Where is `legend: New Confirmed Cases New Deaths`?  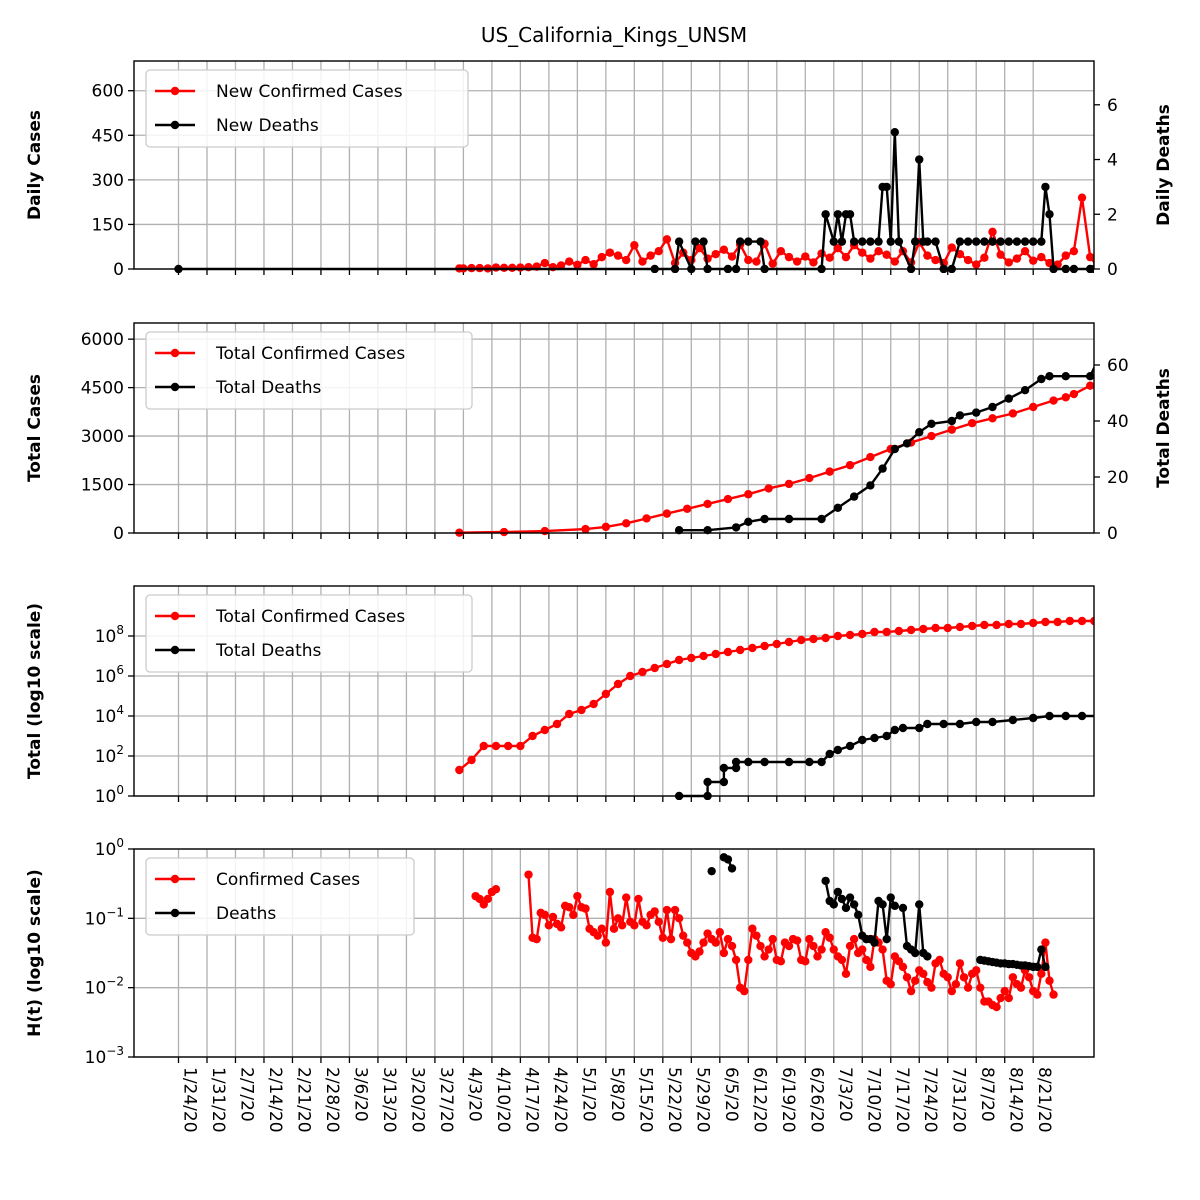
legend: New Confirmed Cases New Deaths is located at coordinates (307, 108).